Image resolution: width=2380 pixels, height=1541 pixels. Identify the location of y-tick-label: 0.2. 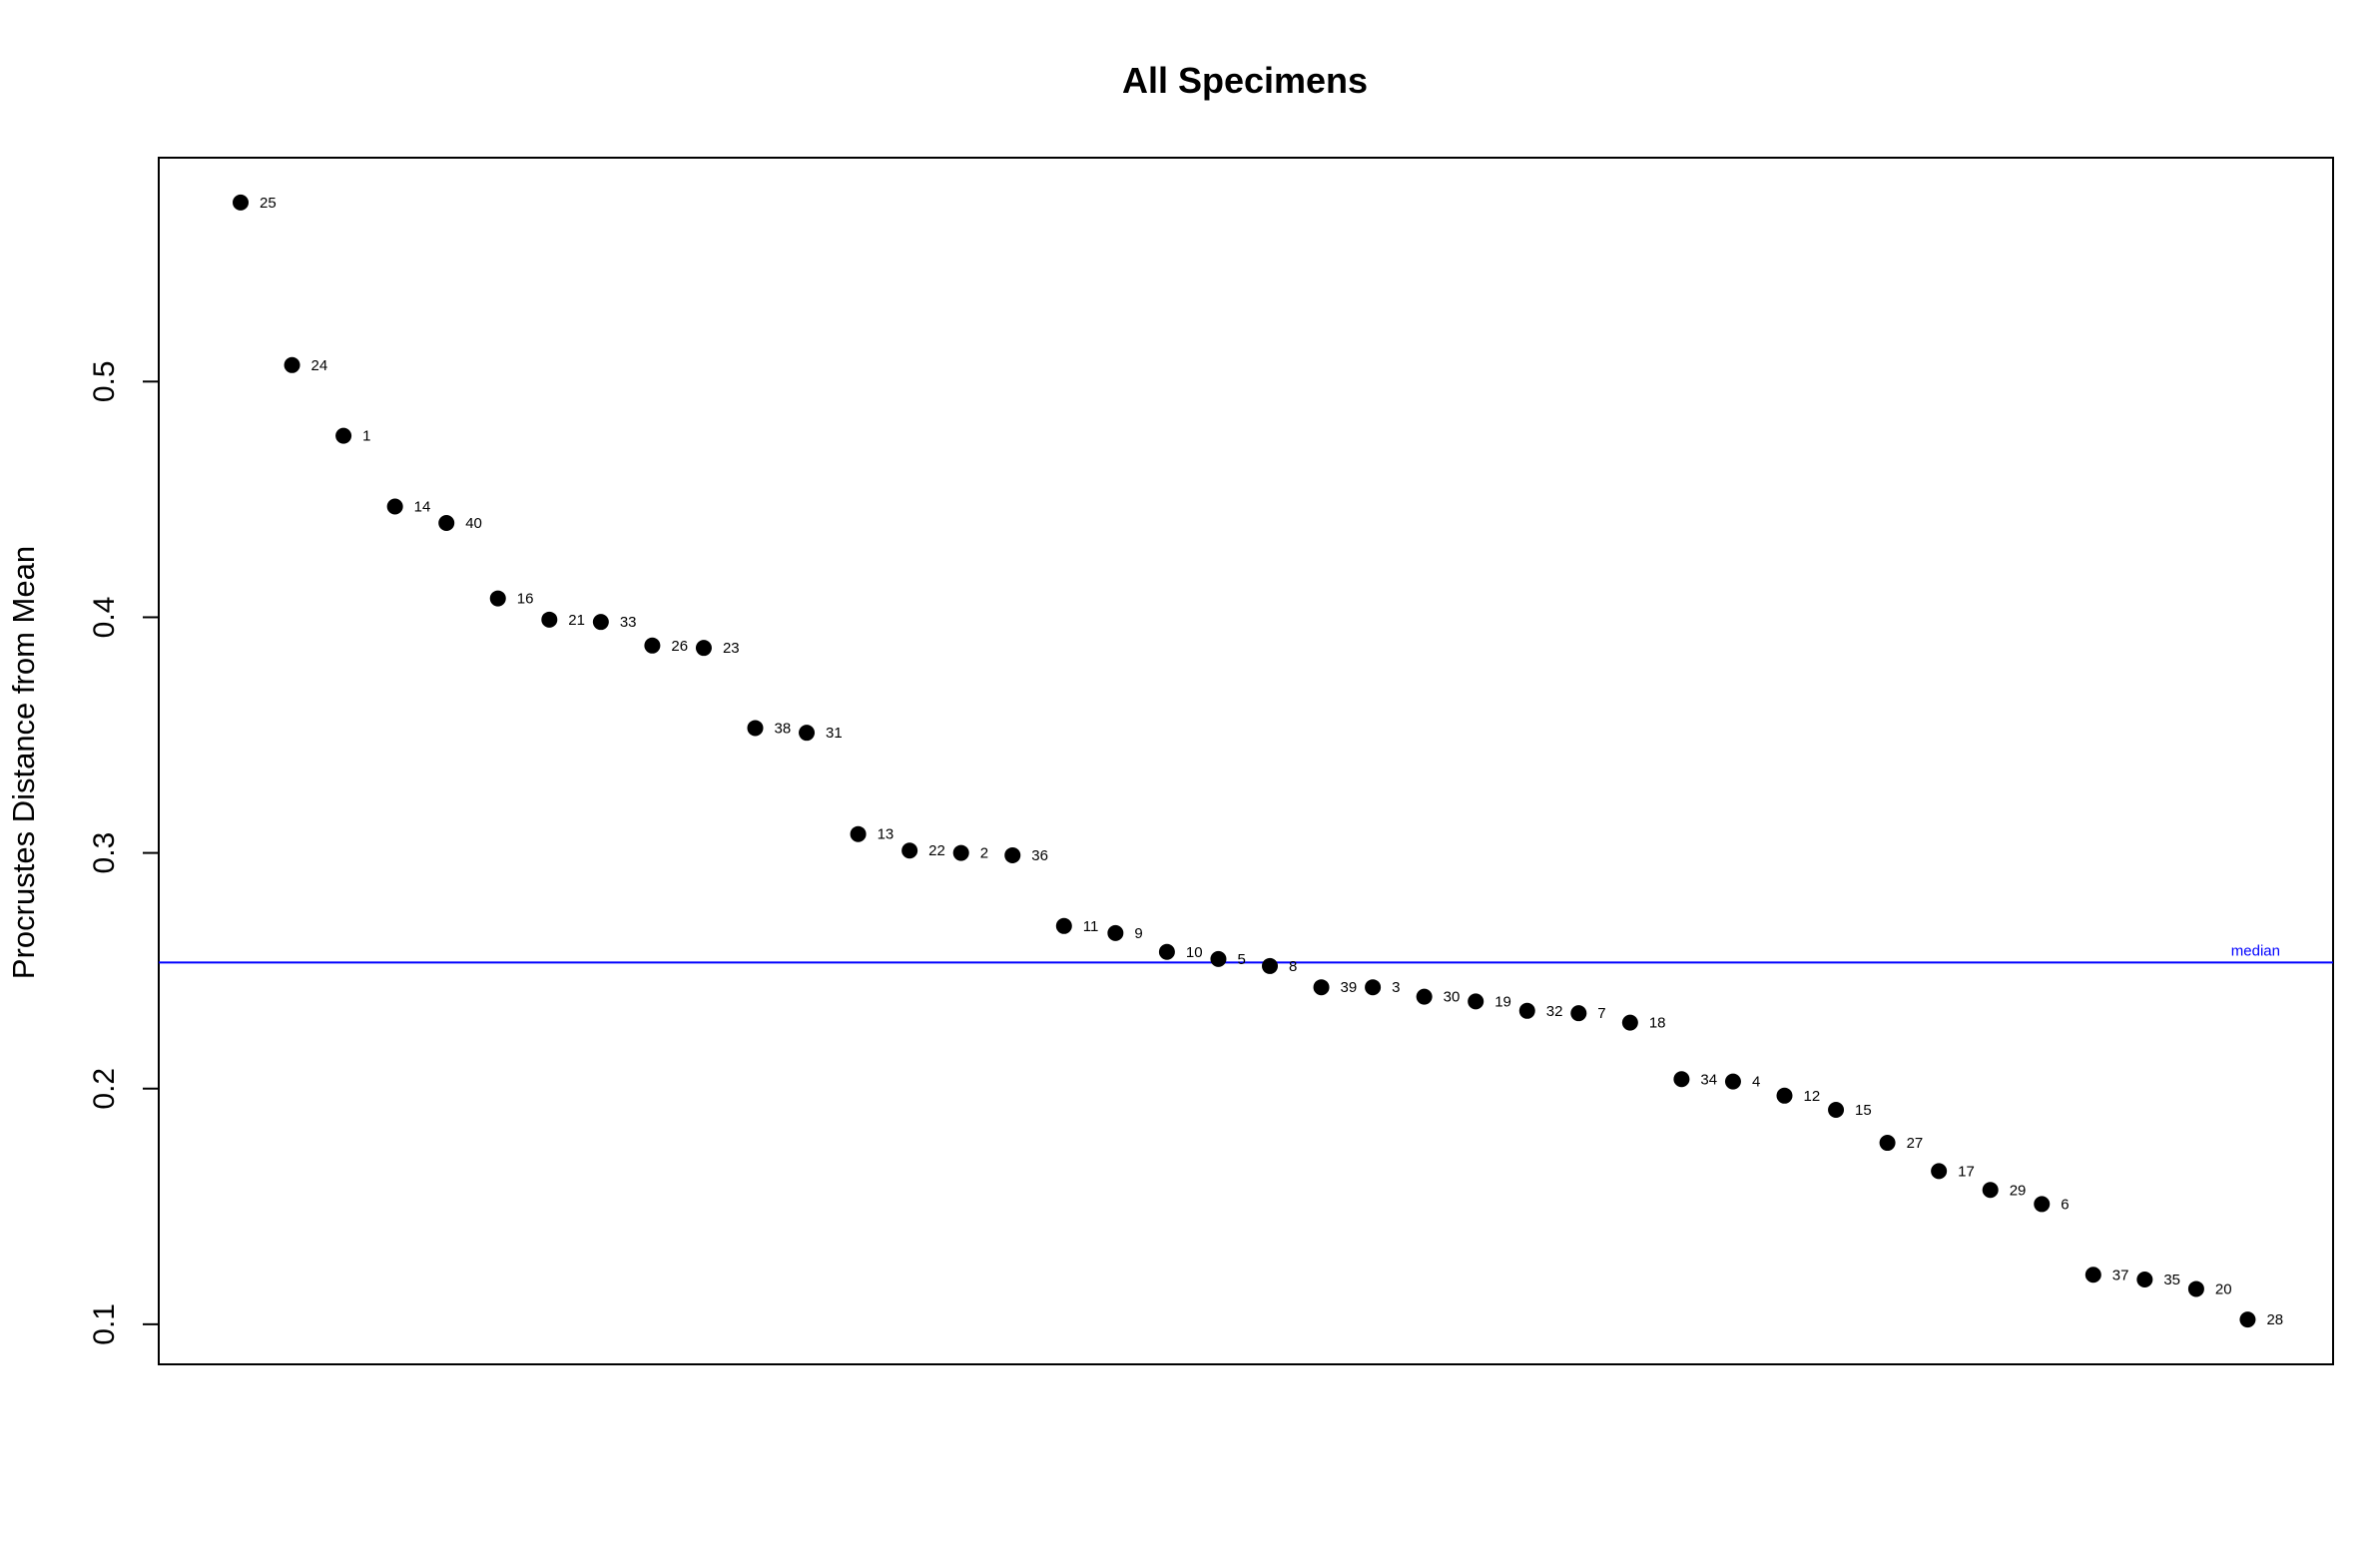
(104, 1089).